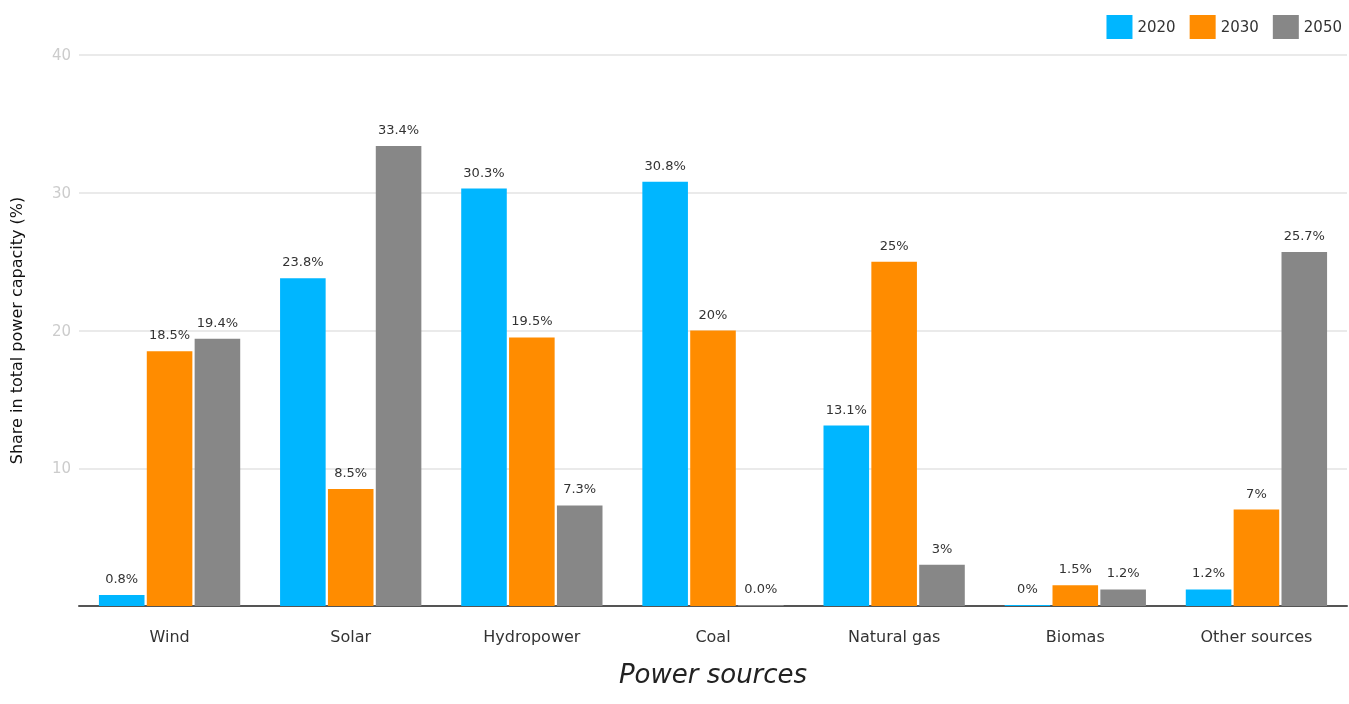  What do you see at coordinates (1256, 636) in the screenshot?
I see `x-tick-label: Other sources` at bounding box center [1256, 636].